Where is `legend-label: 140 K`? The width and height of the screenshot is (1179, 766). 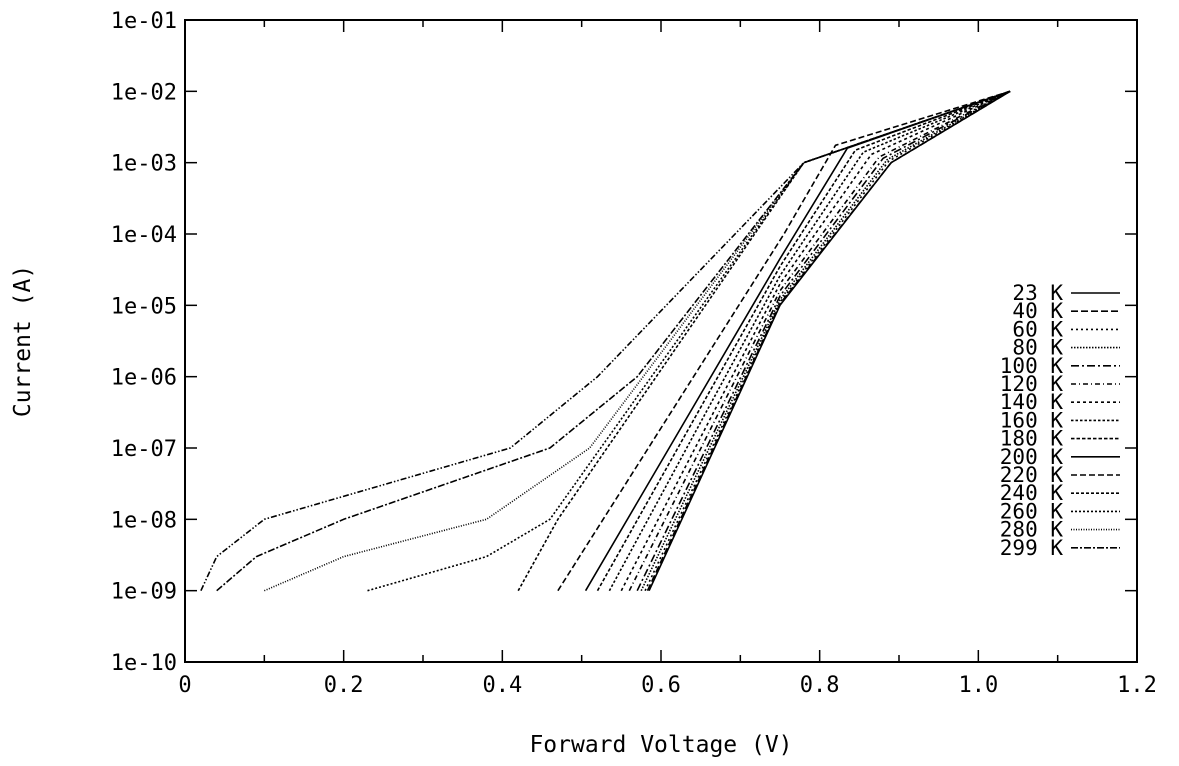 legend-label: 140 K is located at coordinates (1032, 402).